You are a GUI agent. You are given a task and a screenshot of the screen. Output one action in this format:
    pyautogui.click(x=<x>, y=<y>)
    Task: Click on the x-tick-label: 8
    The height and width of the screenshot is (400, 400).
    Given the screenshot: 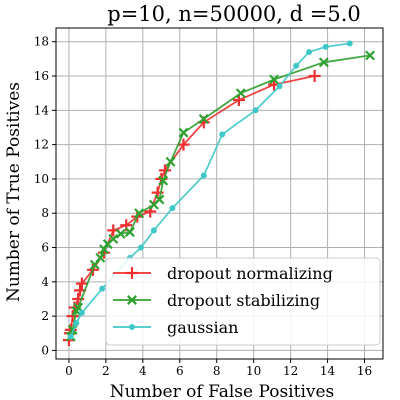 What is the action you would take?
    pyautogui.click(x=217, y=371)
    